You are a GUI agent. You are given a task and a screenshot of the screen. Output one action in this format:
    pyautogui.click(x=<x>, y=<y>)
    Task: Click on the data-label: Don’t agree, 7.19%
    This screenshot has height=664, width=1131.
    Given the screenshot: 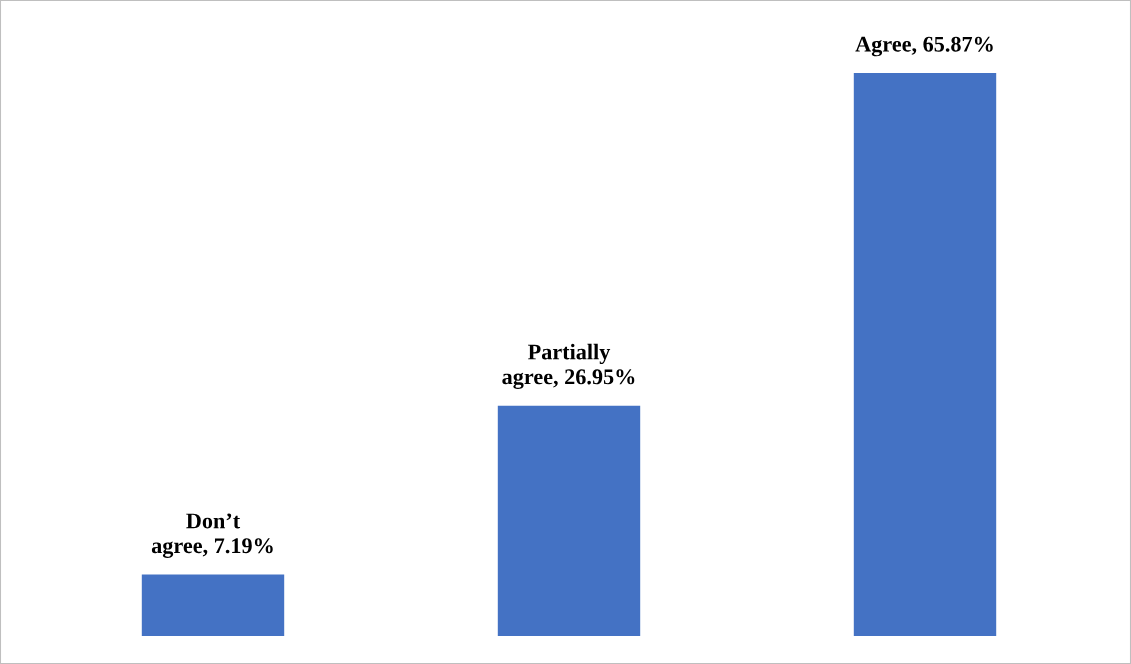 What is the action you would take?
    pyautogui.click(x=212, y=535)
    